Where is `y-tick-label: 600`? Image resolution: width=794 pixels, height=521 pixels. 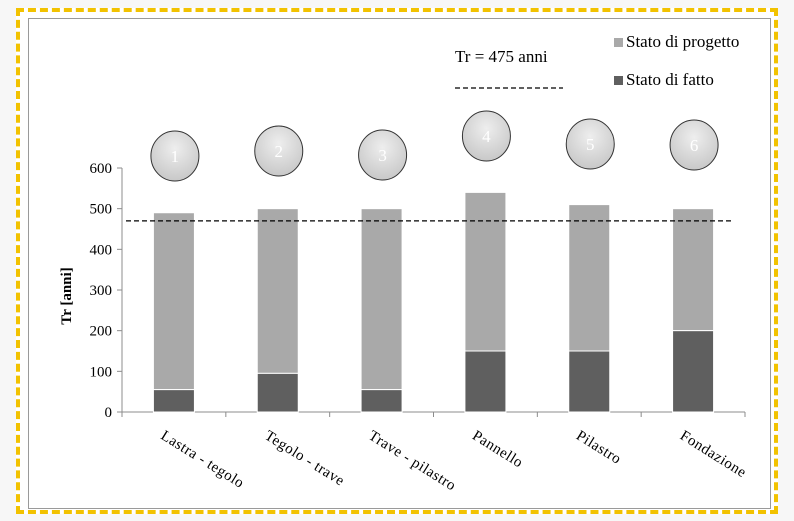 y-tick-label: 600 is located at coordinates (101, 169).